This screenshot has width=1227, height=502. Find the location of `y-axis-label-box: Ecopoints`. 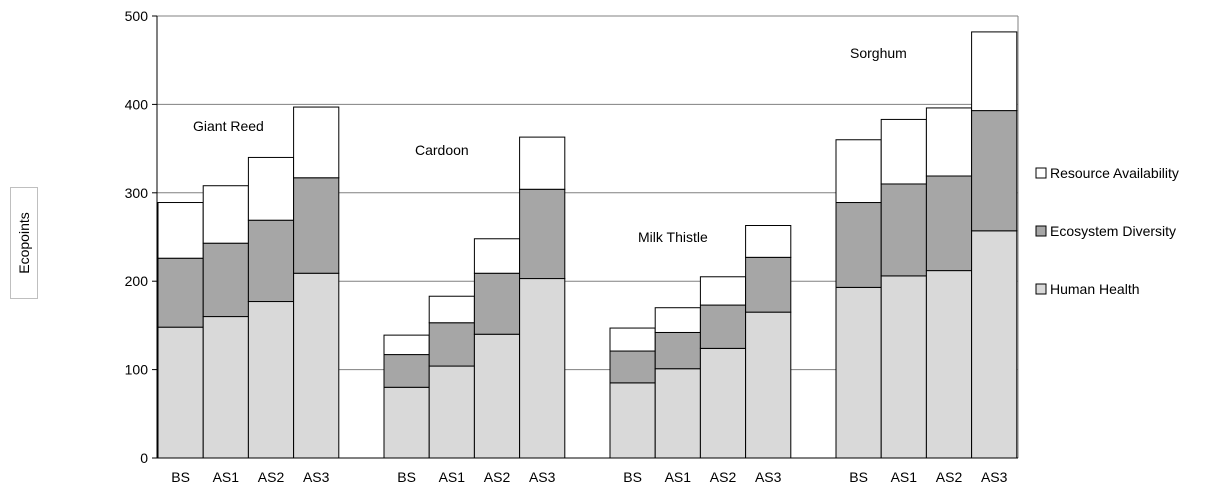

y-axis-label-box: Ecopoints is located at coordinates (24, 243).